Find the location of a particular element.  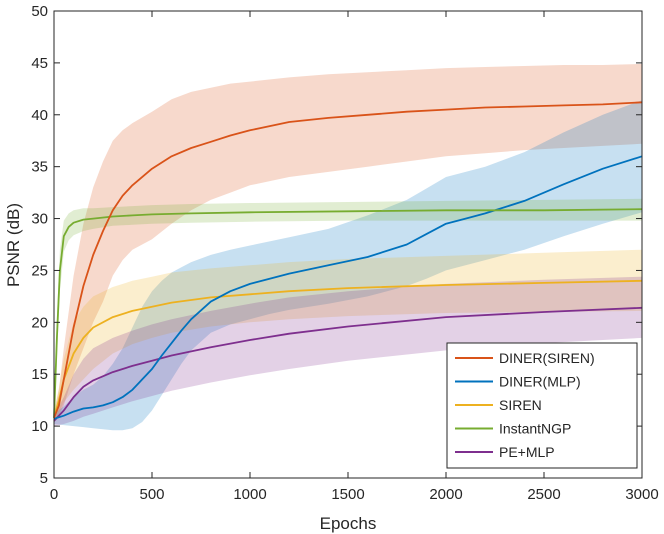

legend-label-diner-mlp: DINER(MLP) is located at coordinates (540, 382).